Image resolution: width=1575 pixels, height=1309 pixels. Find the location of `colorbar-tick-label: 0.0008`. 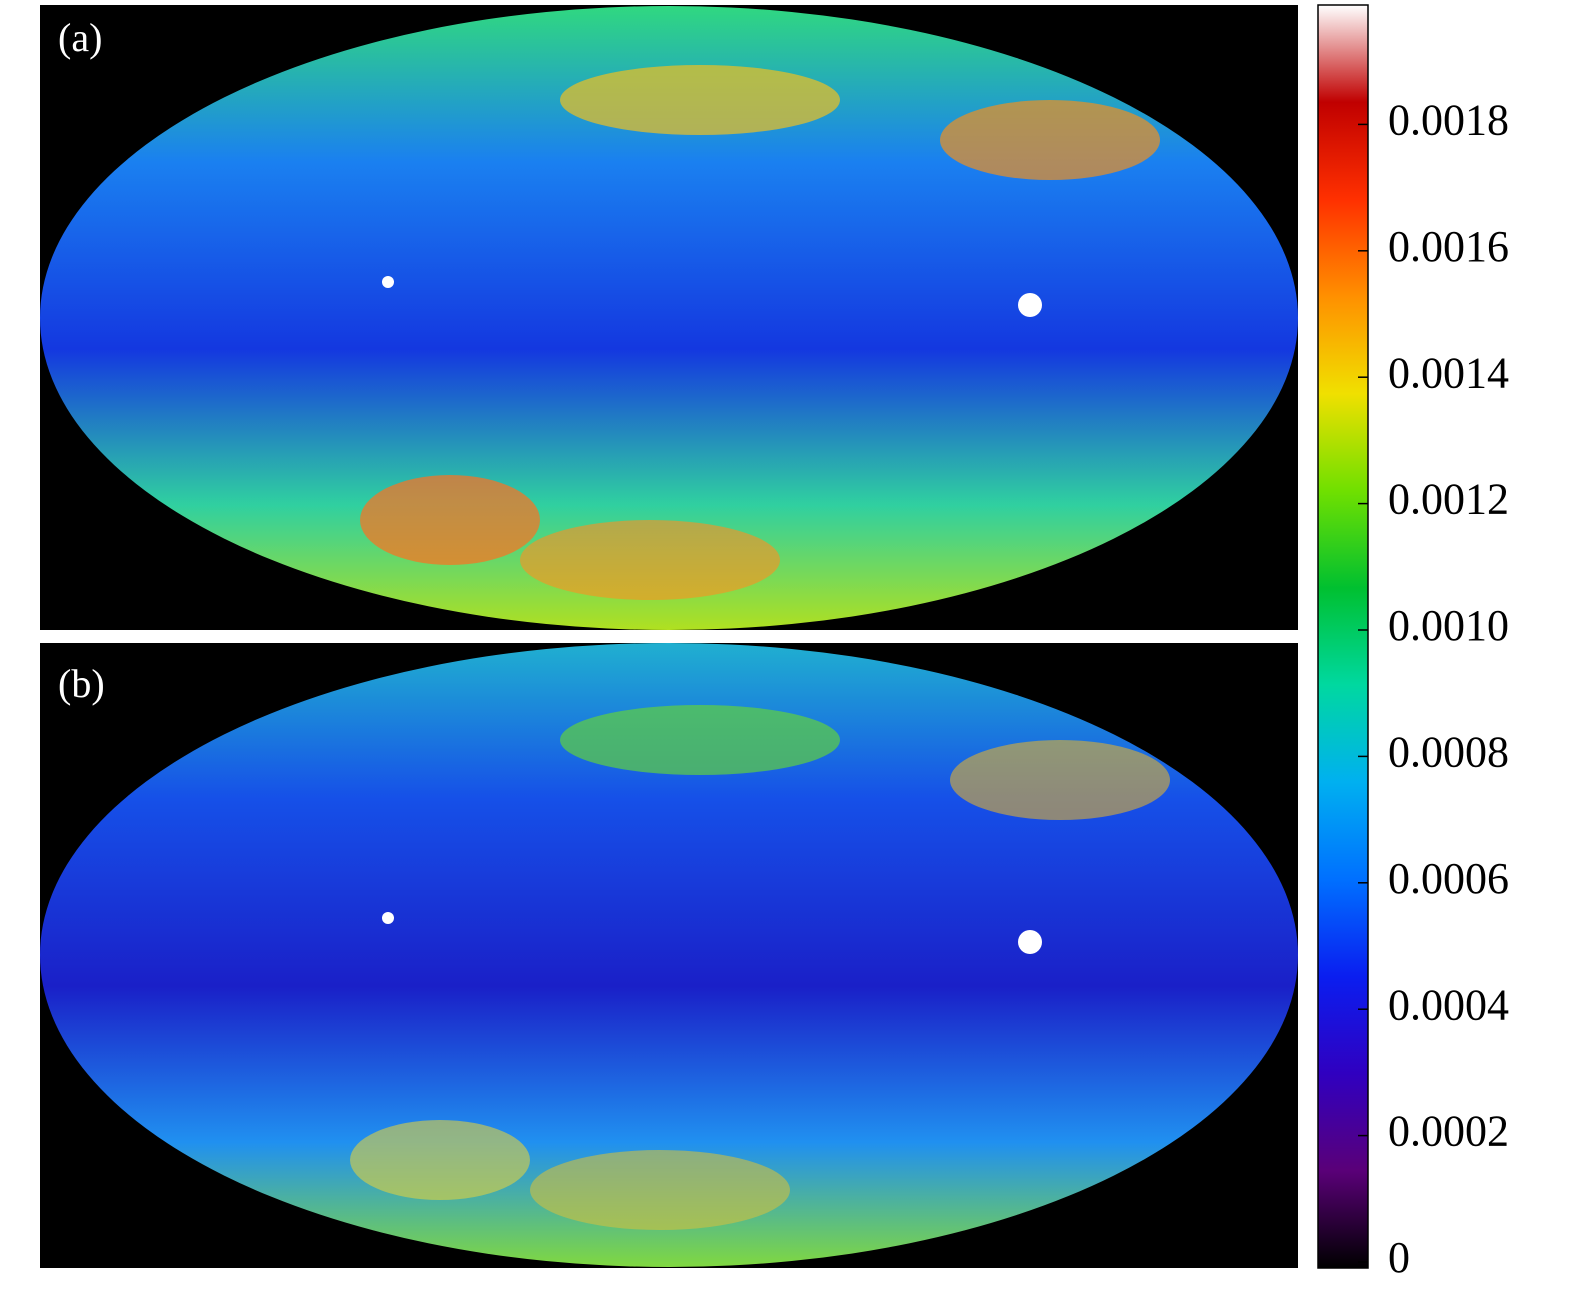

colorbar-tick-label: 0.0008 is located at coordinates (1448, 751).